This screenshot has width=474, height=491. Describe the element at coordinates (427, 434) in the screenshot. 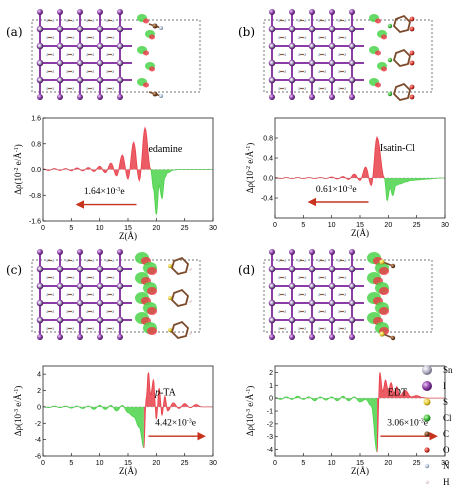

I see `legend-atom-c` at that location.